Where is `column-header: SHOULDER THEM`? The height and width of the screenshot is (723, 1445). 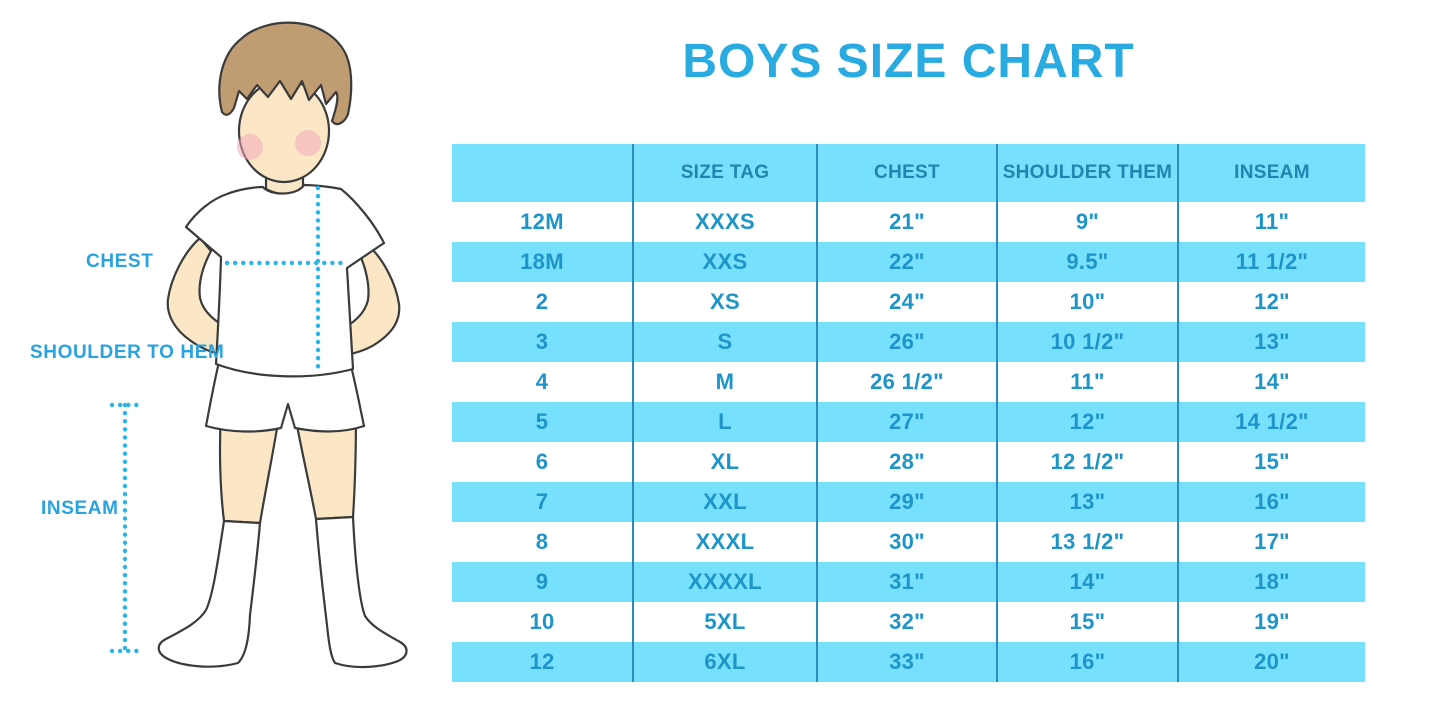 column-header: SHOULDER THEM is located at coordinates (1088, 173).